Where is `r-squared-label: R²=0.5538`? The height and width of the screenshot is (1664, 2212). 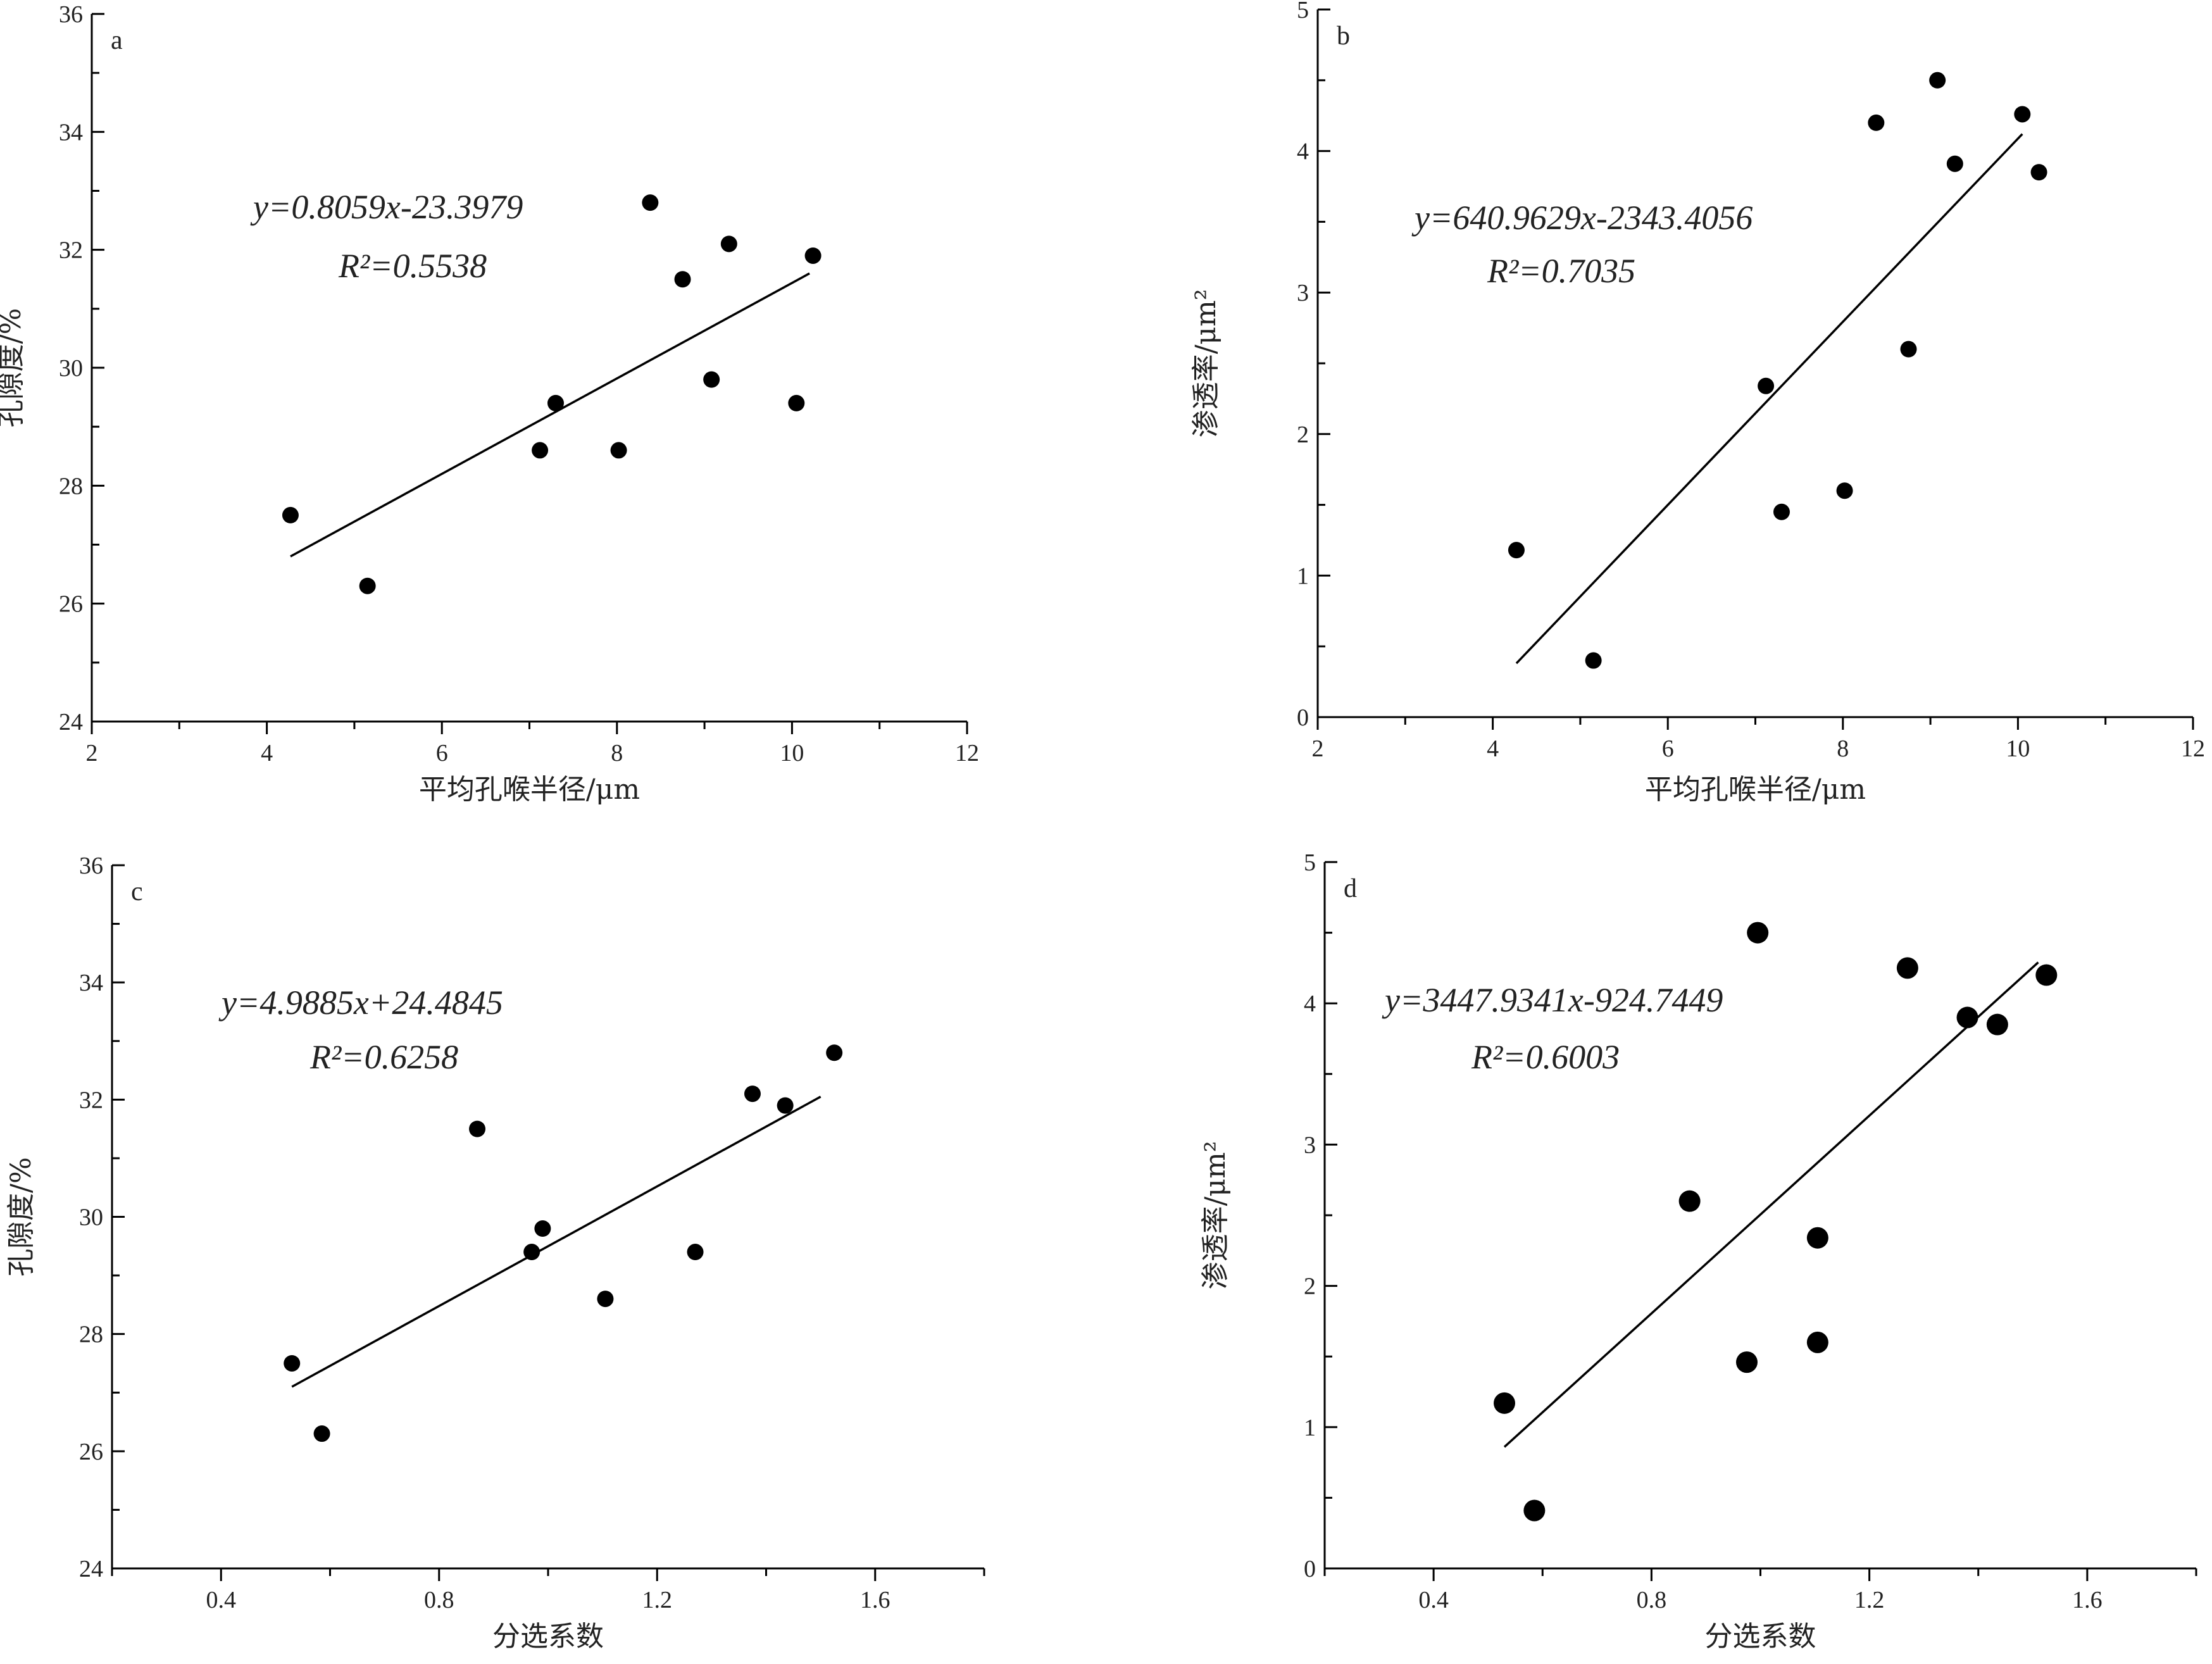
r-squared-label: R²=0.5538 is located at coordinates (413, 266).